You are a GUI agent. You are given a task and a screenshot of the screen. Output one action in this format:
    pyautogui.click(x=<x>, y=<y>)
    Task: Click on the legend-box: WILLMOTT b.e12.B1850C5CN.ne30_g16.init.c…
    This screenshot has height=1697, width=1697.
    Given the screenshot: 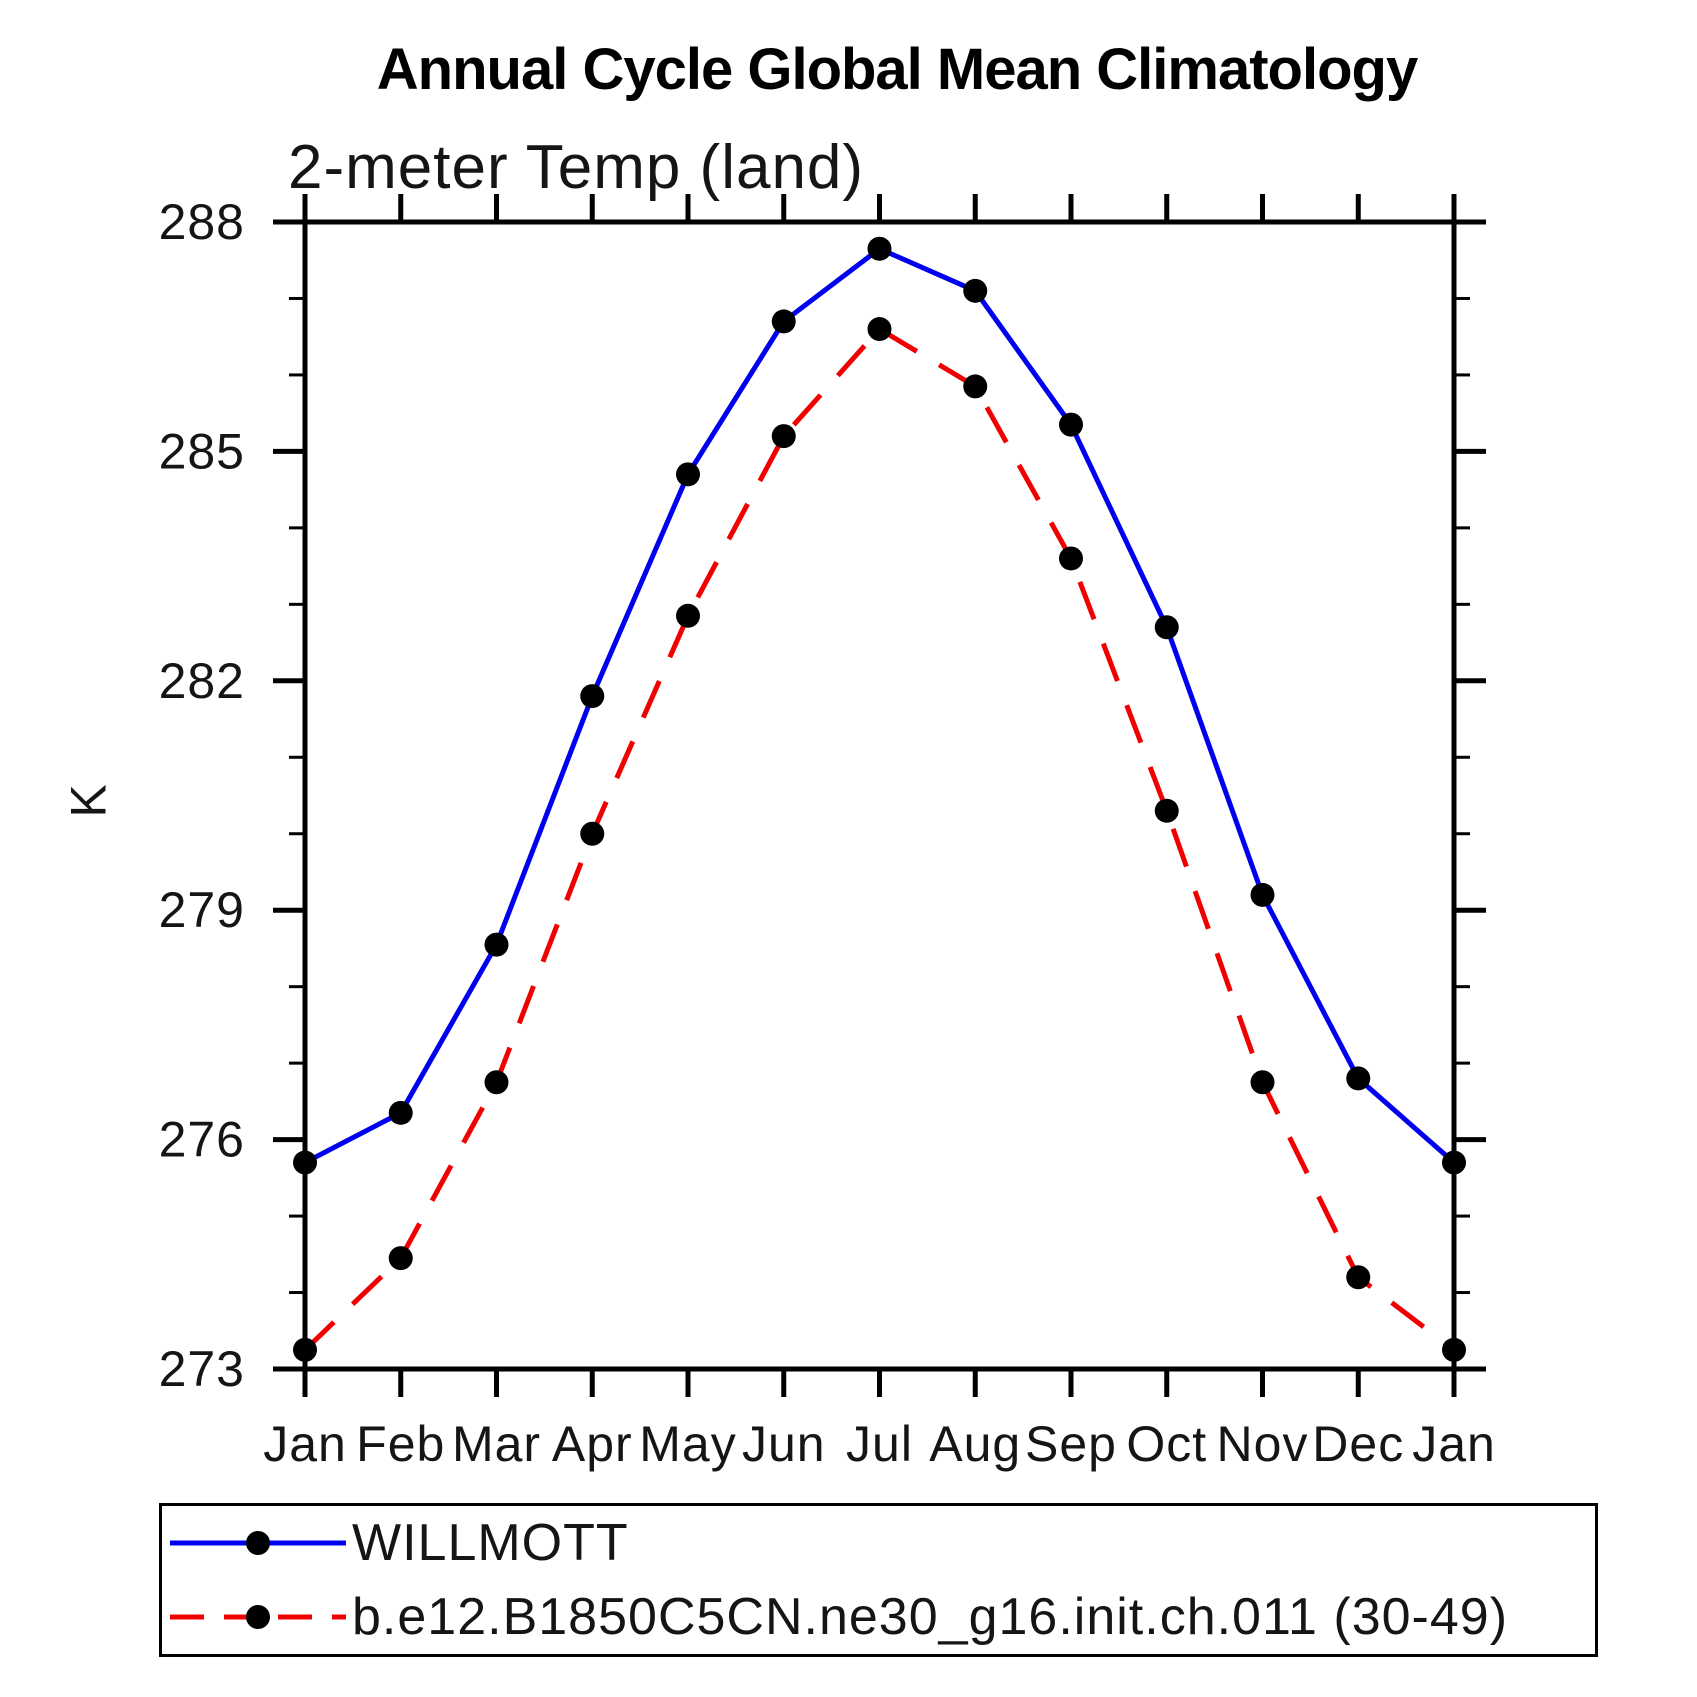 What is the action you would take?
    pyautogui.click(x=878, y=1580)
    